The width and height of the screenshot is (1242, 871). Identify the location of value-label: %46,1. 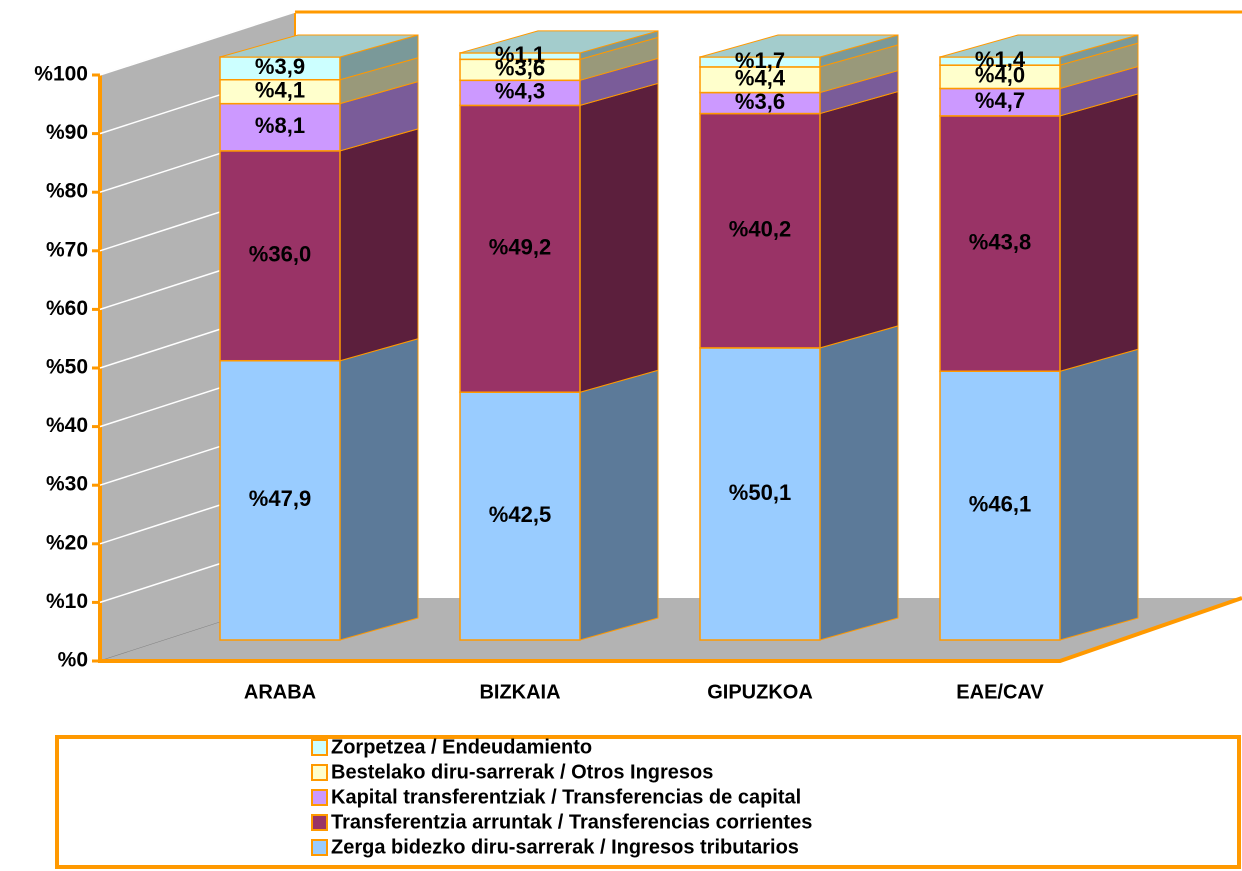
(1000, 503).